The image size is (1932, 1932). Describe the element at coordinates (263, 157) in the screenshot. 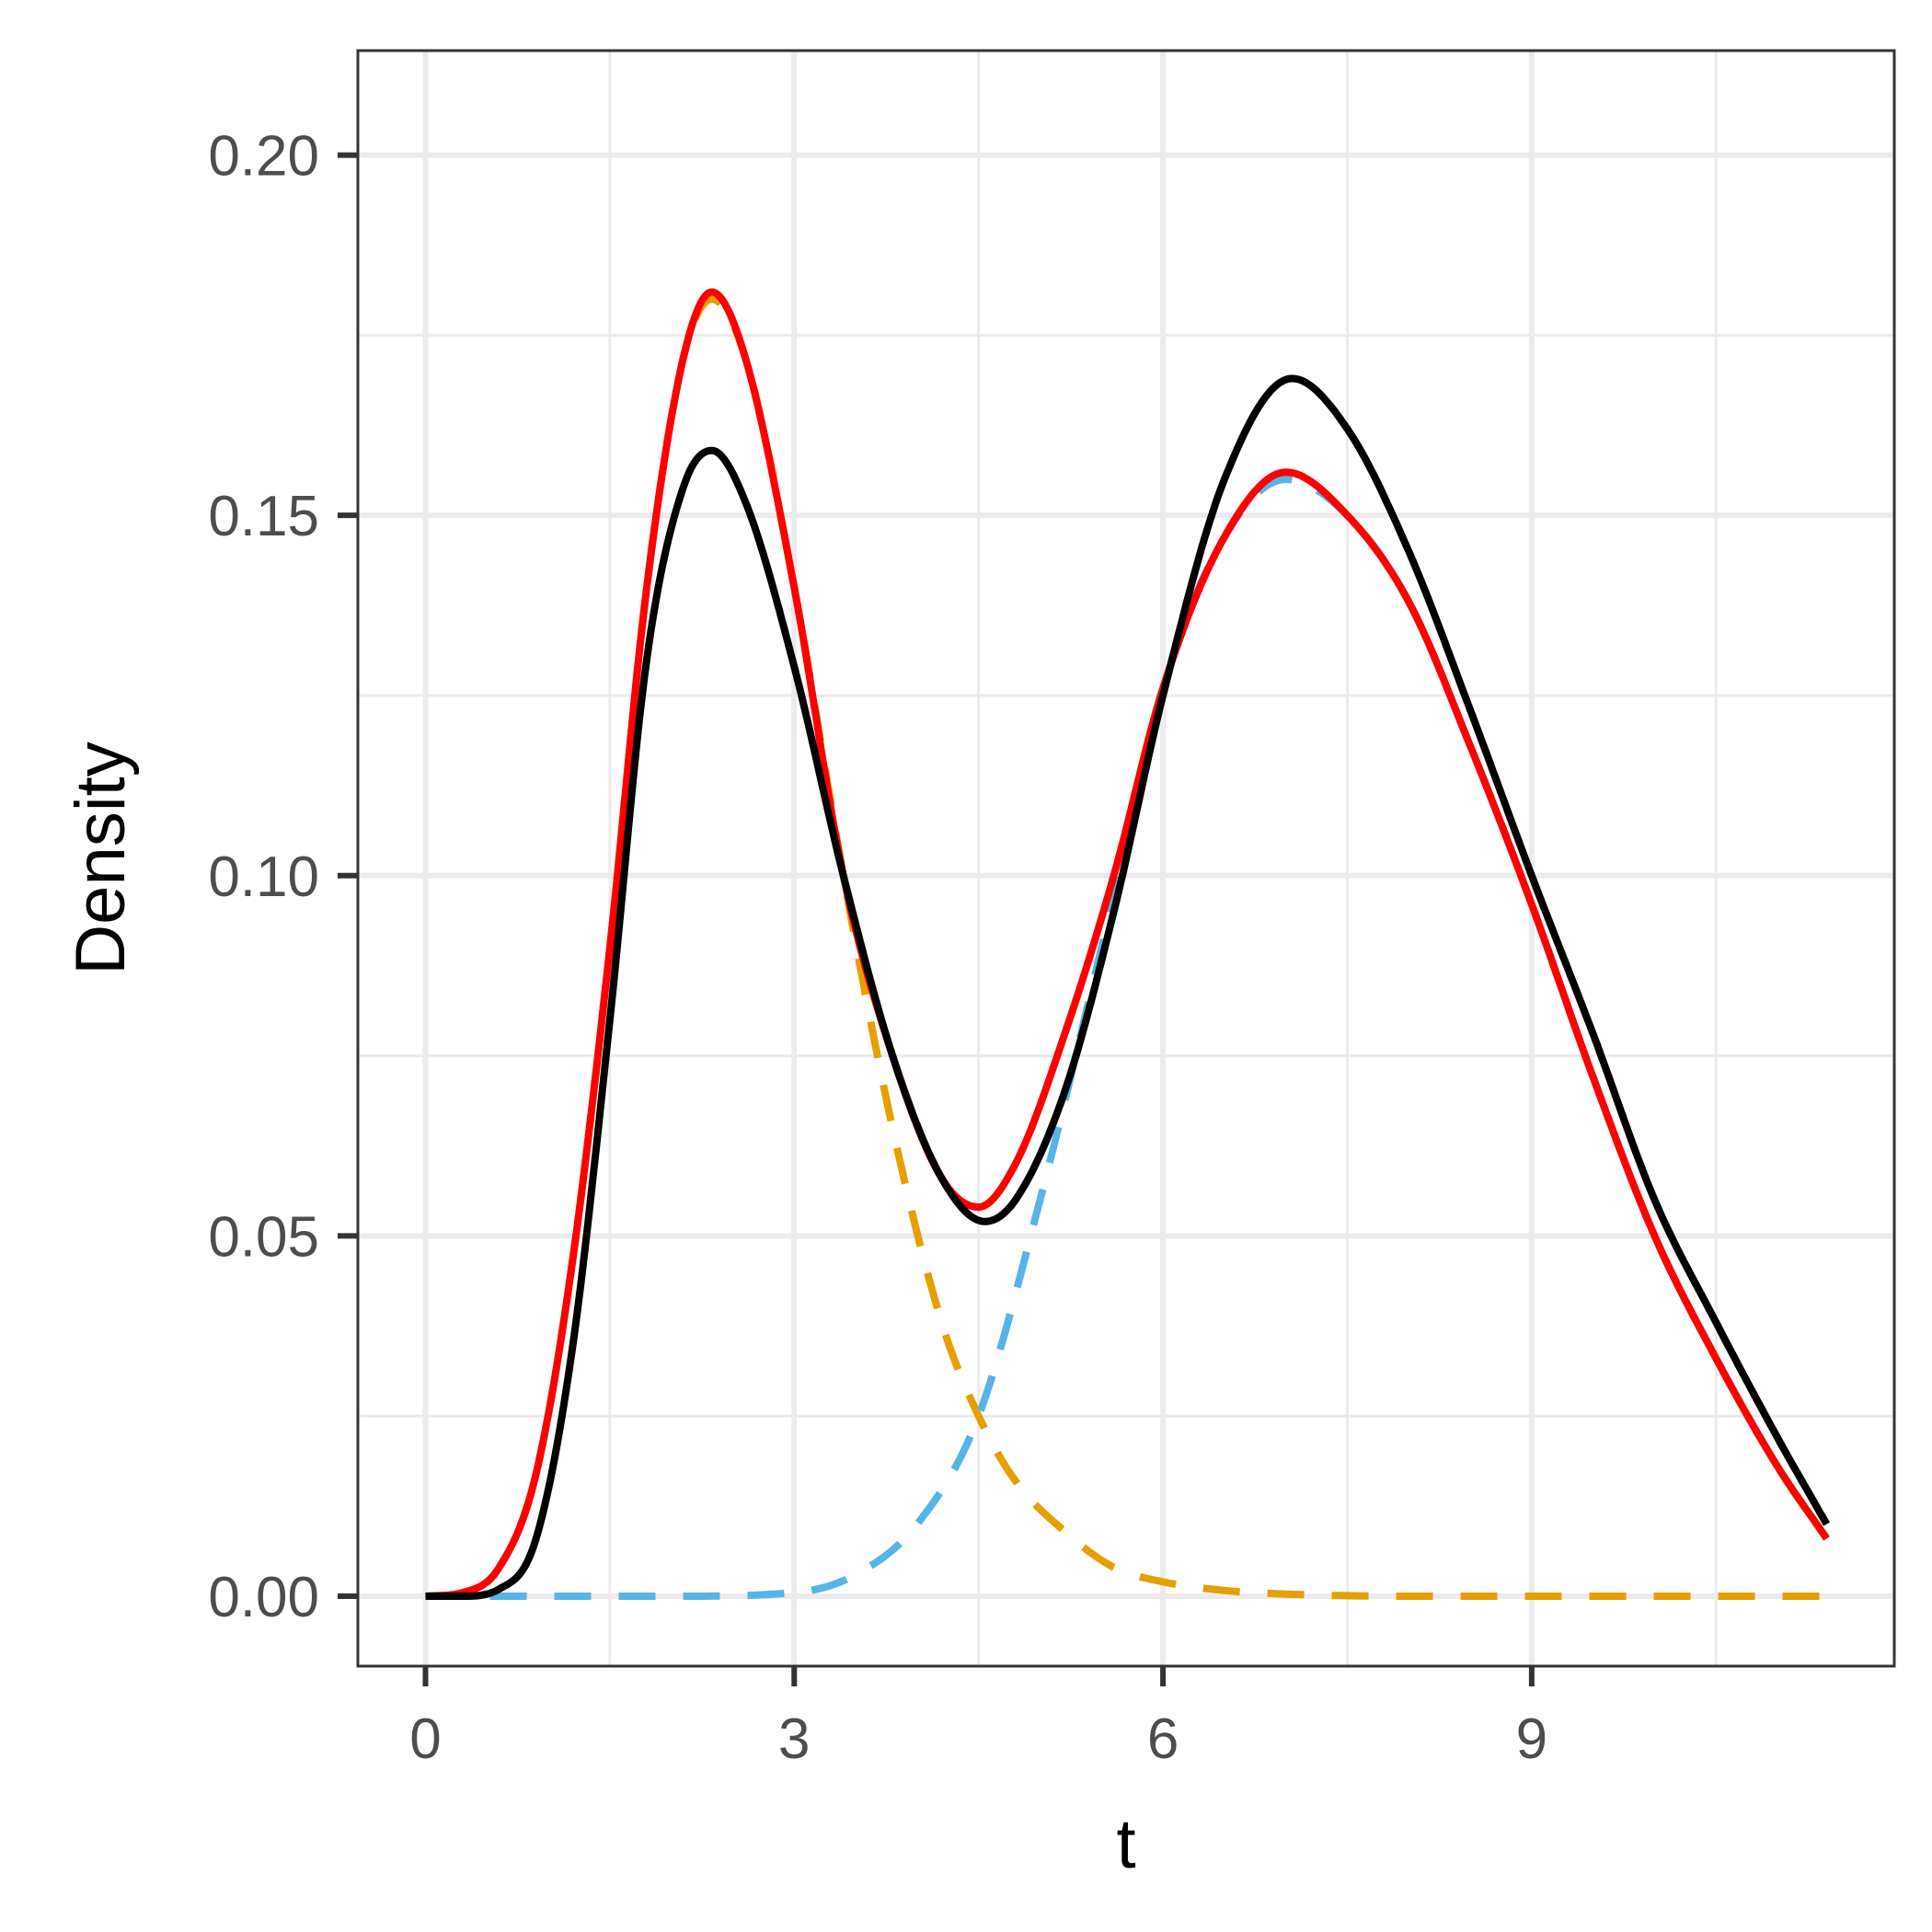

I see `y-tick-label: 0.20` at that location.